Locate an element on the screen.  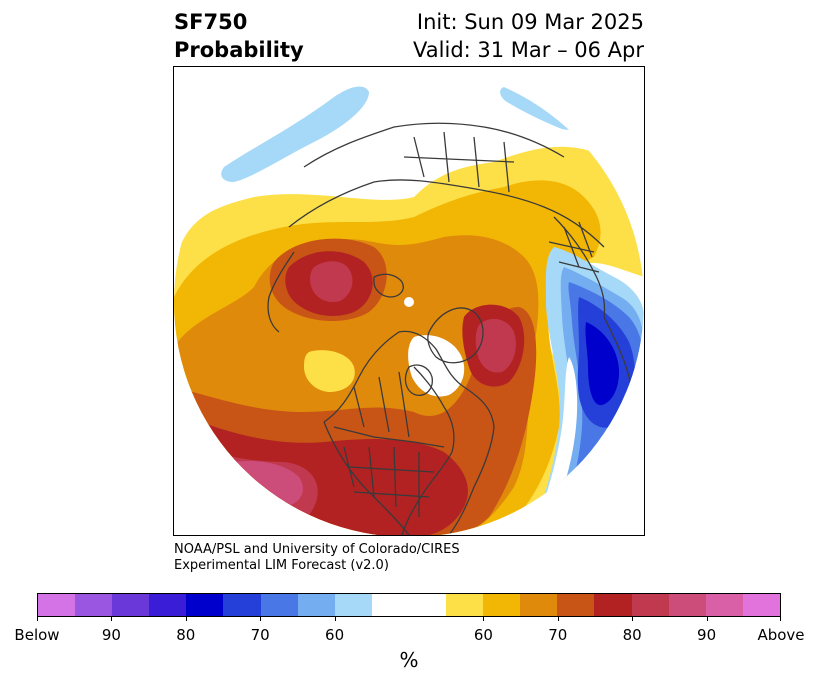
border-asia-grid is located at coordinates (459, 162).